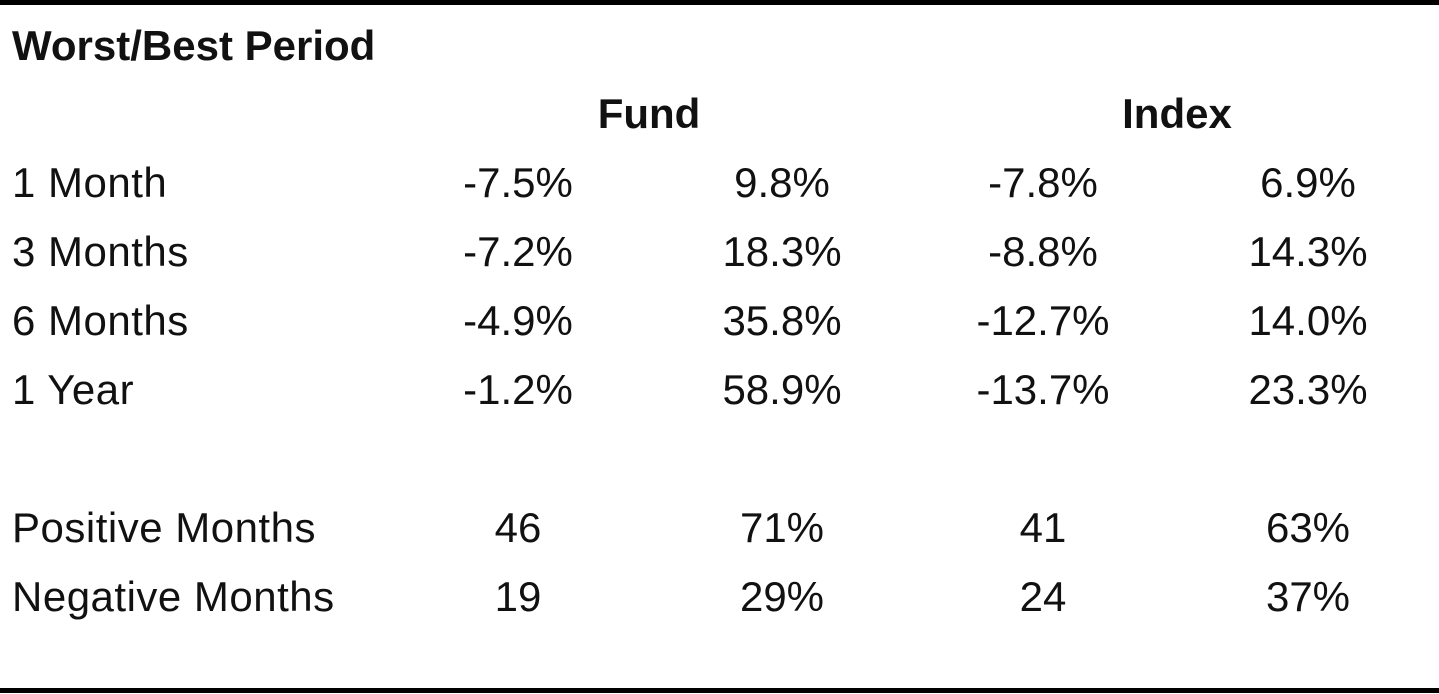  Describe the element at coordinates (1308, 527) in the screenshot. I see `index-percent-value: 63%` at that location.